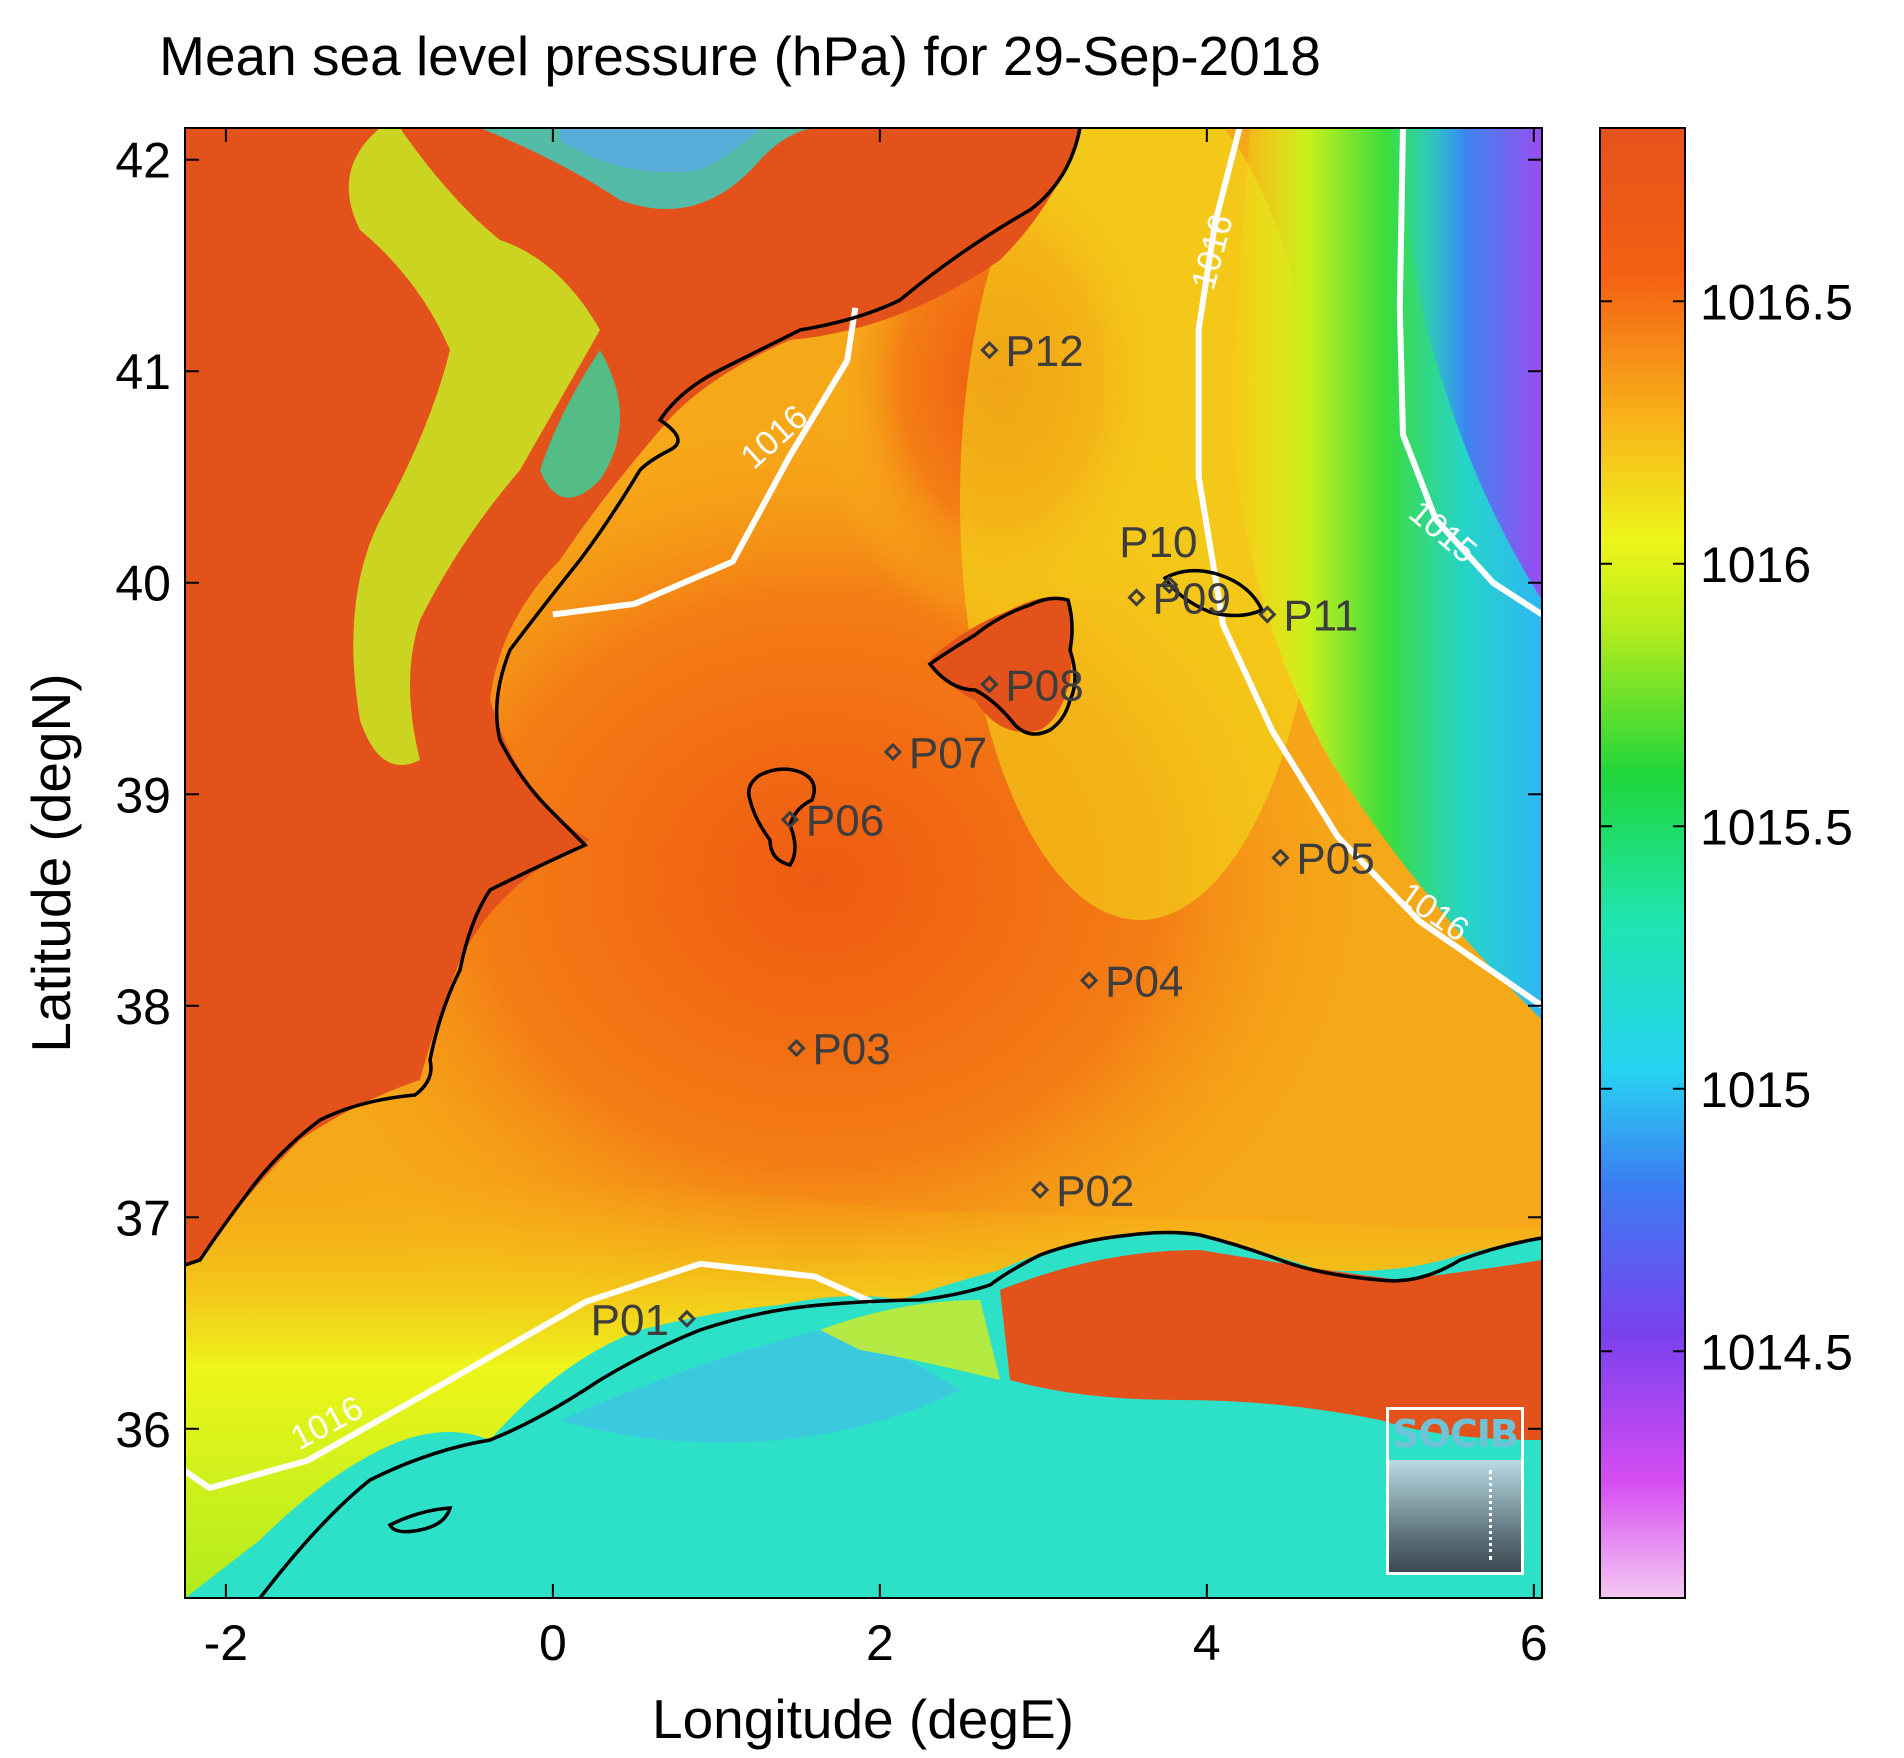 The height and width of the screenshot is (1758, 1904). What do you see at coordinates (863, 1719) in the screenshot?
I see `x-axis-label: Longitude (degE)` at bounding box center [863, 1719].